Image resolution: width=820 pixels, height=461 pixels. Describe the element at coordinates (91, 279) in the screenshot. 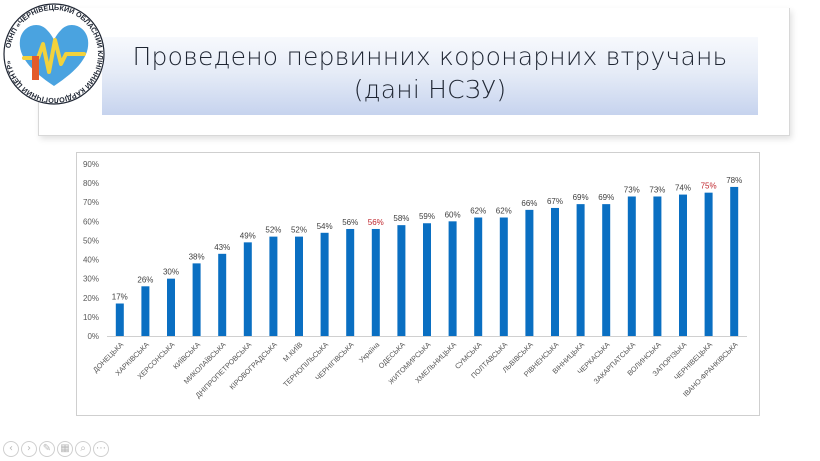

I see `y-tick-label: 30%` at that location.